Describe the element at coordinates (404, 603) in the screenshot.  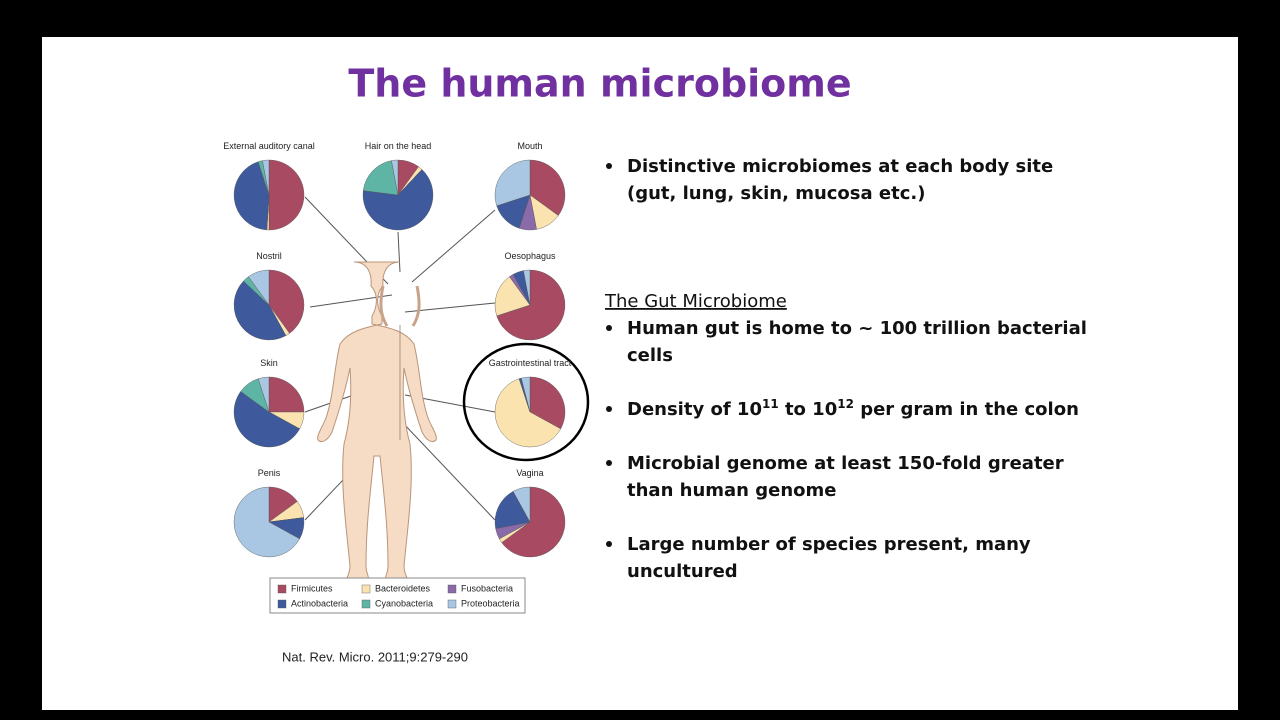
I see `legend-label: Cyanobacteria` at that location.